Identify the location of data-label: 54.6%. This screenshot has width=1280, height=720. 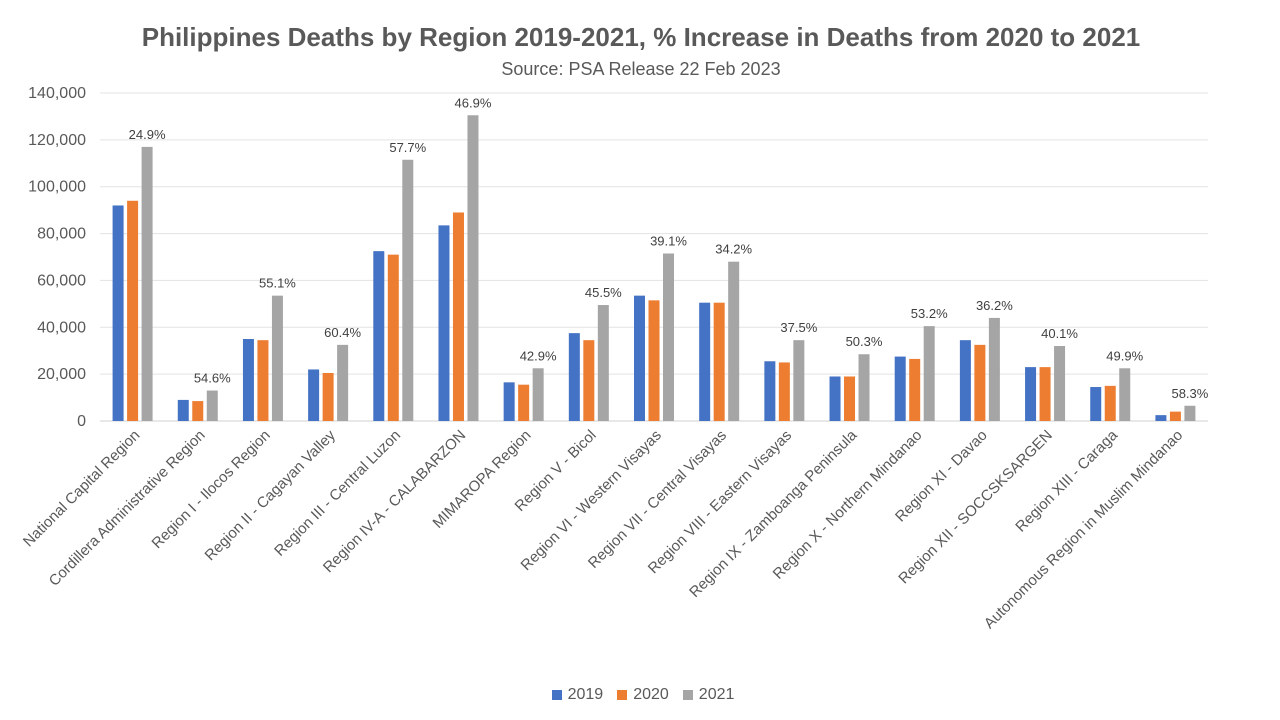
(212, 378).